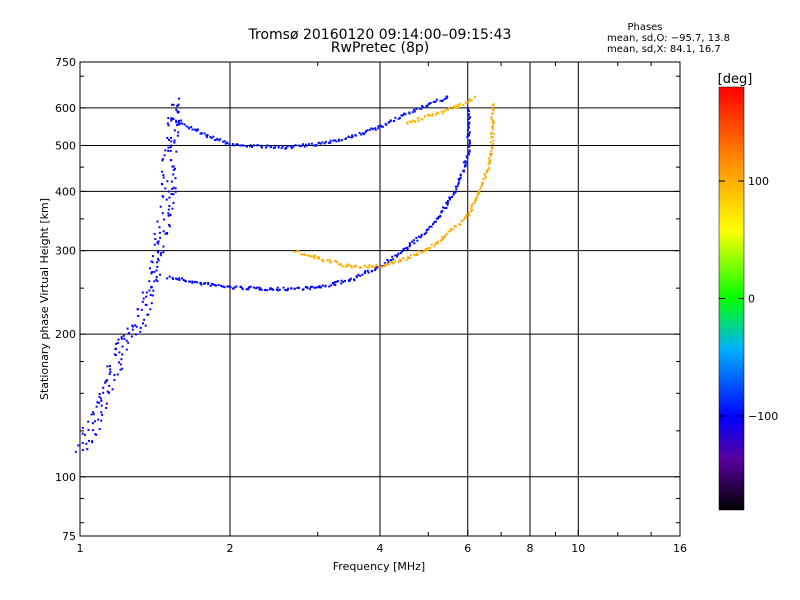  Describe the element at coordinates (751, 299) in the screenshot. I see `colorbar-tick-label: 0` at that location.